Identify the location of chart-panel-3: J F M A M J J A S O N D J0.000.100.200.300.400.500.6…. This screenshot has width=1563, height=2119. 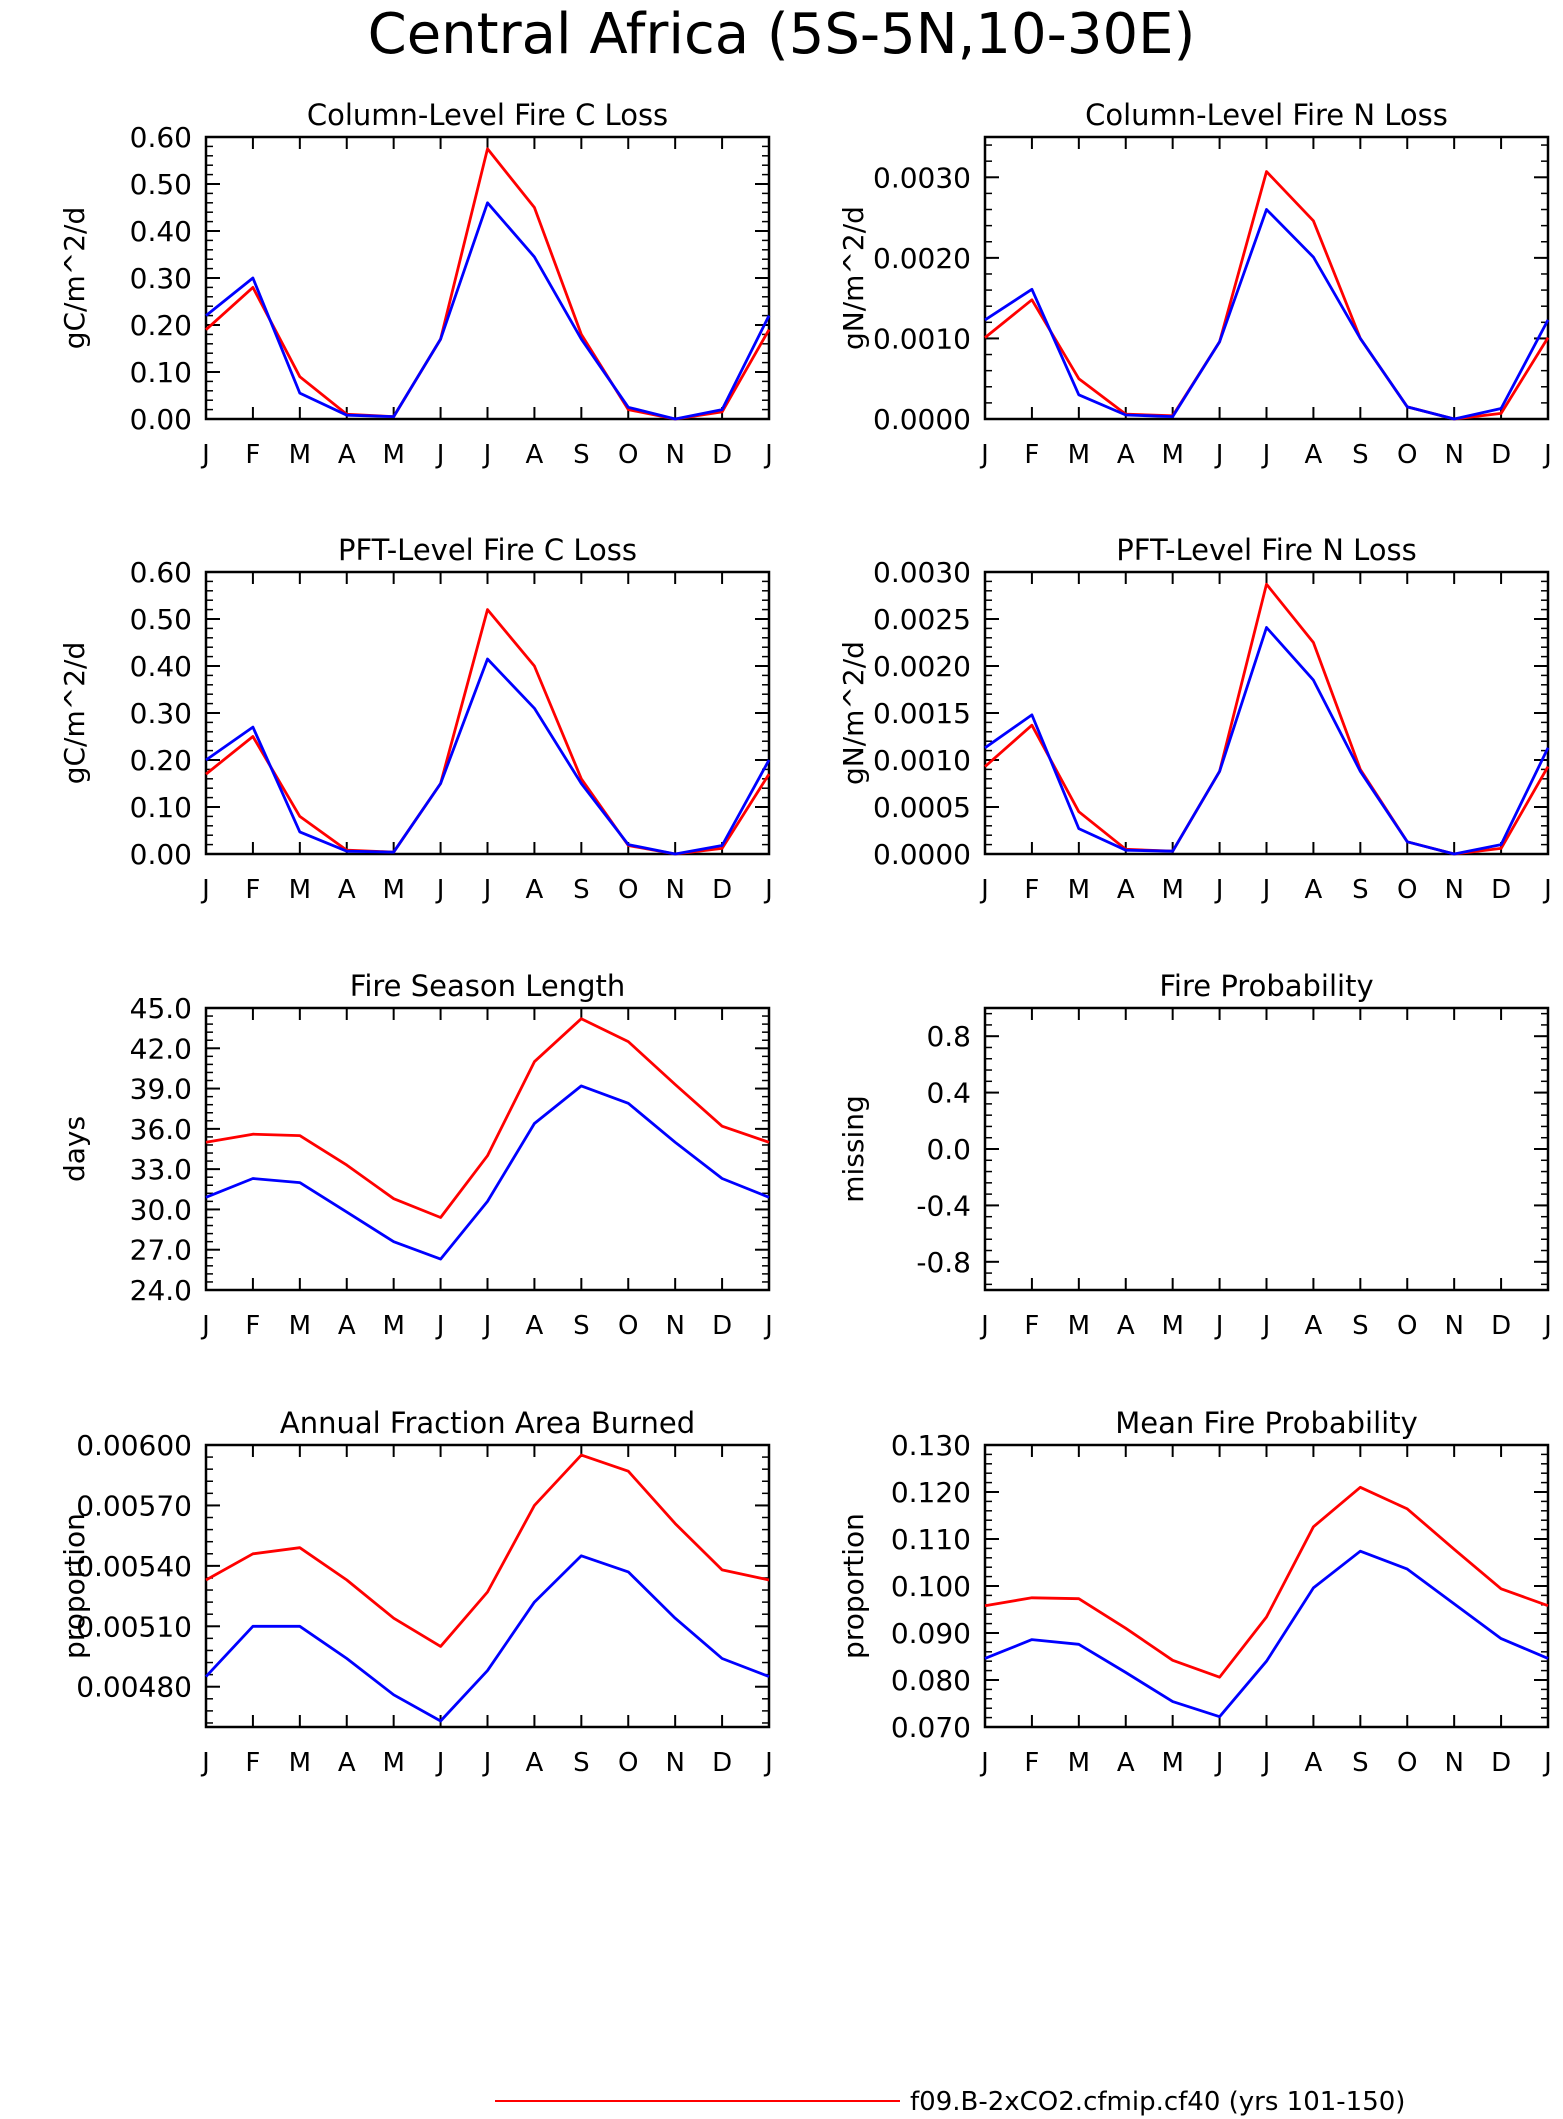
(415, 719).